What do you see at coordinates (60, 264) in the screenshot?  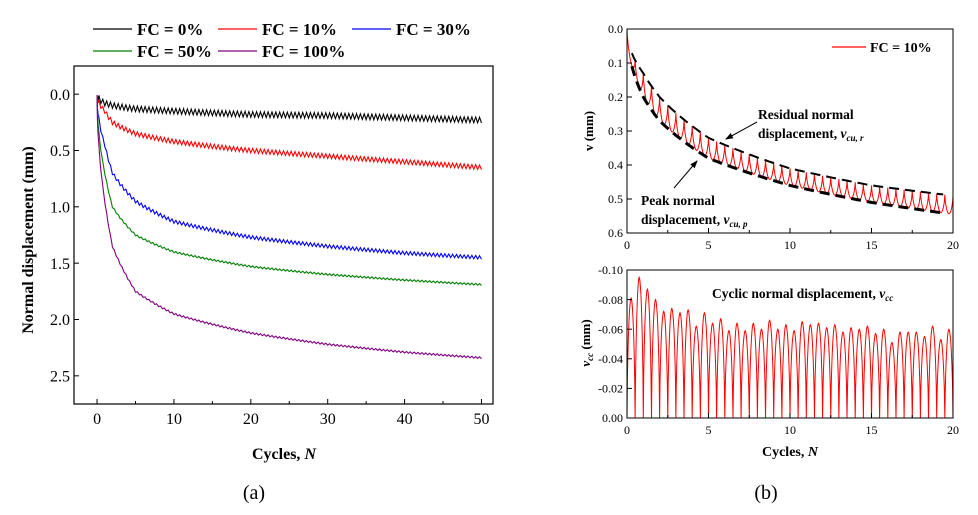 I see `y-tick-label: 1.5` at bounding box center [60, 264].